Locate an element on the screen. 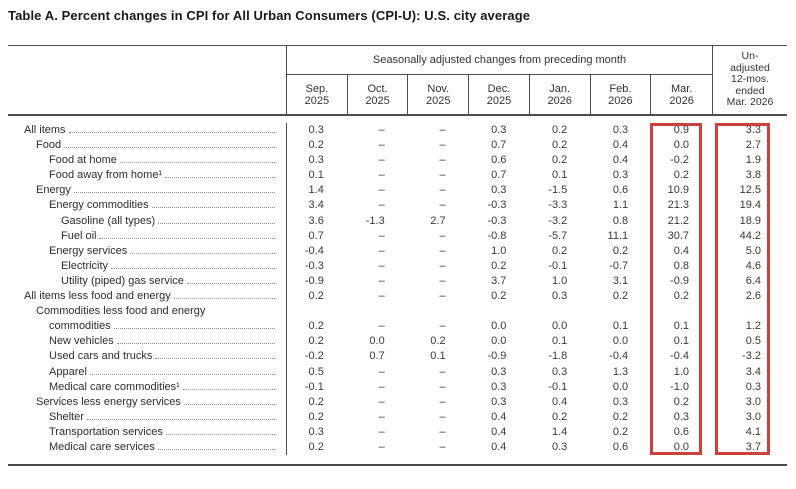 This screenshot has width=796, height=489. table-row: All items 0.3 – – 0.3 0.2 0.3 0.9 3.3 is located at coordinates (397, 131).